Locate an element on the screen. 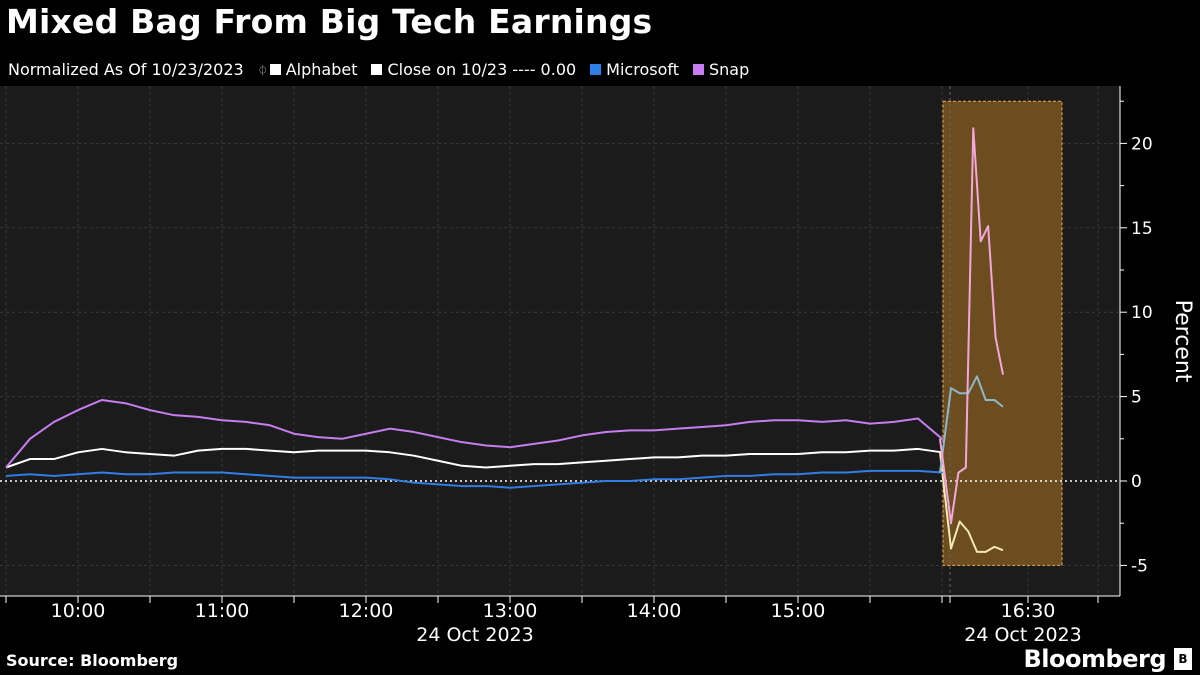 Image resolution: width=1200 pixels, height=675 pixels. legend-normalized-label: Normalized As Of 10/23/2023 is located at coordinates (126, 69).